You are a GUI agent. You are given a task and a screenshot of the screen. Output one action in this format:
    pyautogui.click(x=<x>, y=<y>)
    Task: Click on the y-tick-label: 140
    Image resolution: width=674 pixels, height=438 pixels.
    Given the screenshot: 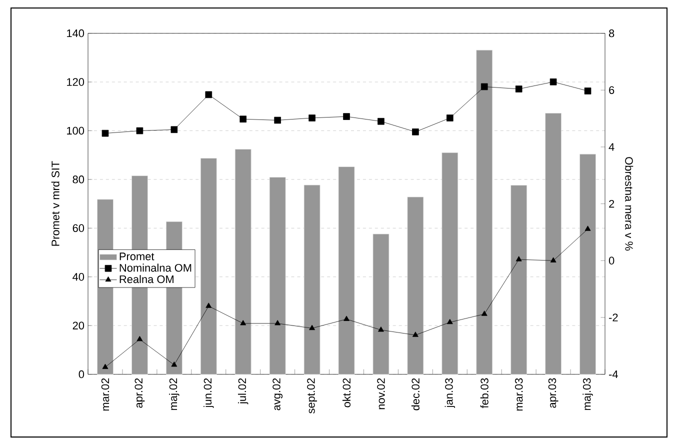 What is the action you would take?
    pyautogui.click(x=75, y=33)
    